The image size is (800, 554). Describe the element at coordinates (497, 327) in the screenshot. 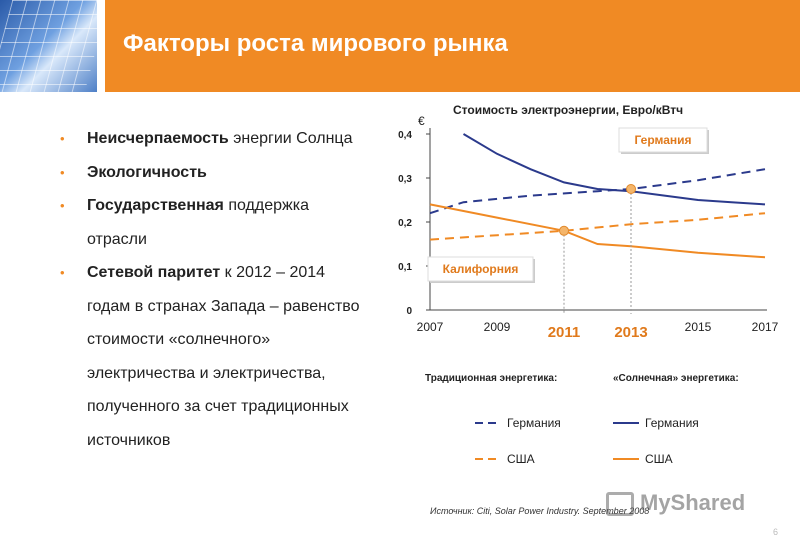

I see `x-tick-label: 2009` at that location.